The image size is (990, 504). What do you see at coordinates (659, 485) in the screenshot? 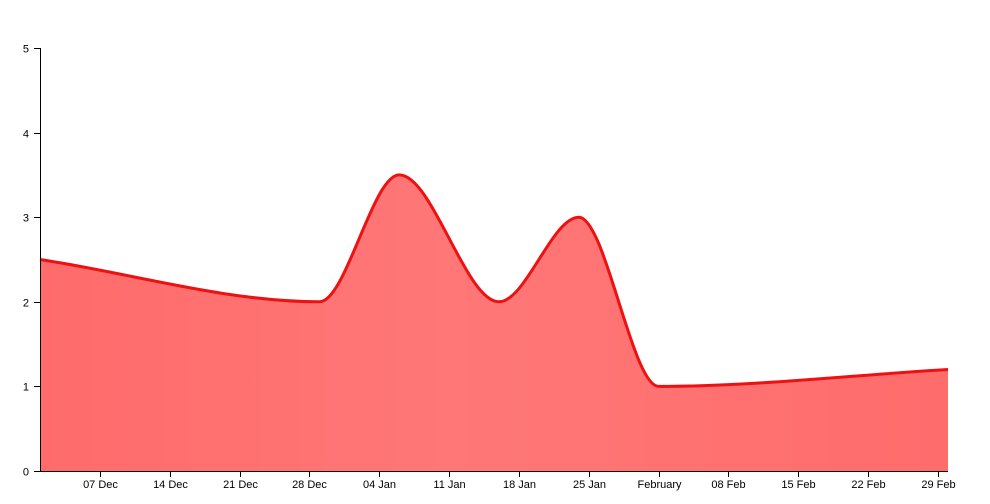
I see `x-tick-label: February` at bounding box center [659, 485].